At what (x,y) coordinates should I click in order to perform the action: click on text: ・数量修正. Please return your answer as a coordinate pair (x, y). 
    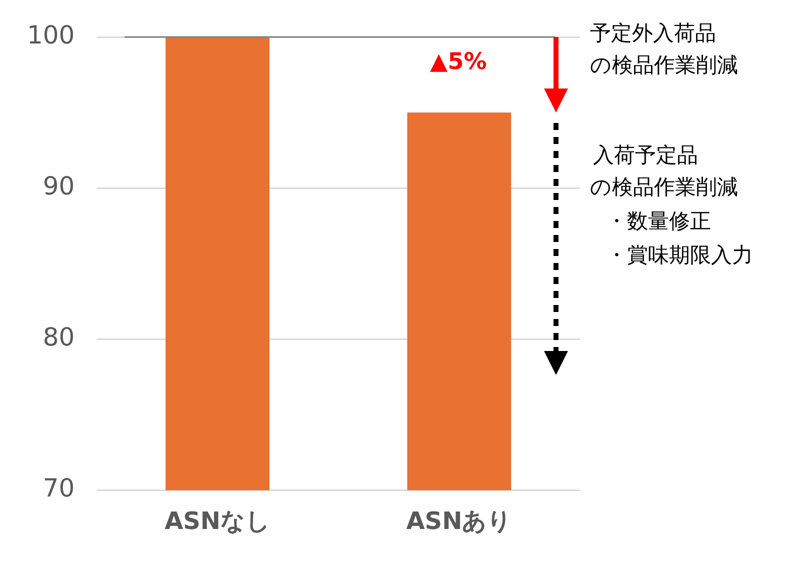
    Looking at the image, I should click on (658, 221).